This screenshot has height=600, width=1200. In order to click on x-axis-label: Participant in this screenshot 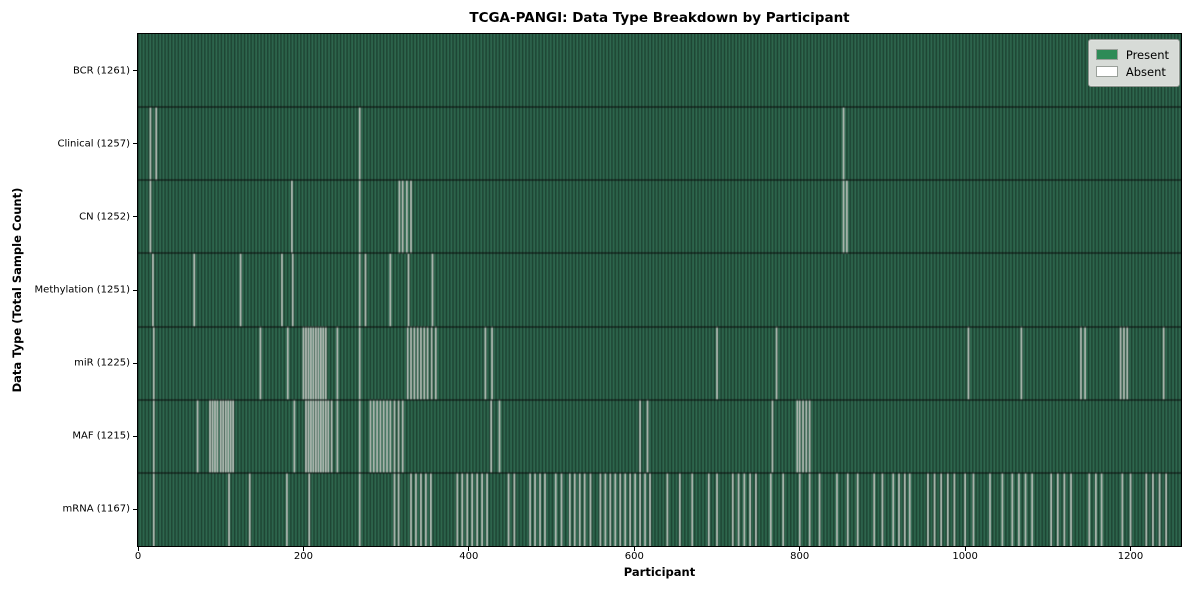, I will do `click(659, 572)`.